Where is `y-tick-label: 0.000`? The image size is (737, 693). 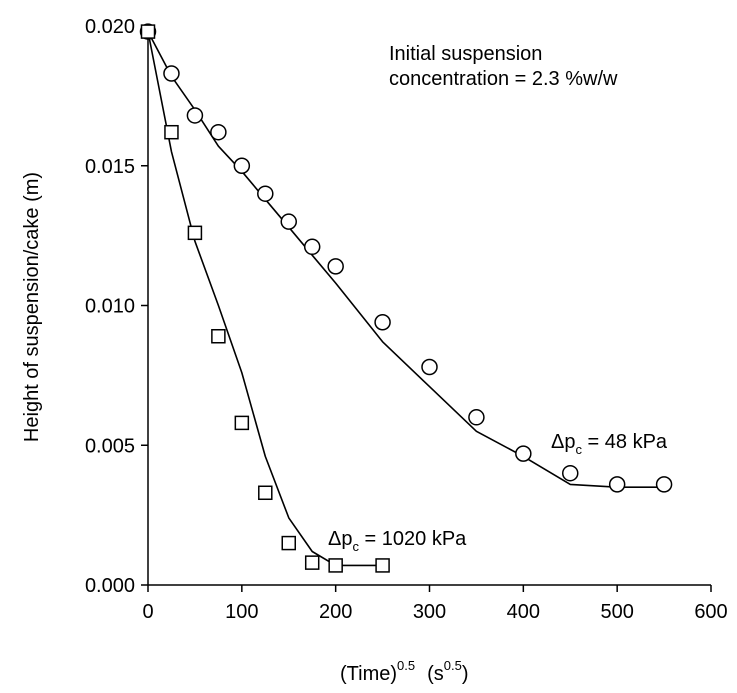
y-tick-label: 0.000 is located at coordinates (110, 586).